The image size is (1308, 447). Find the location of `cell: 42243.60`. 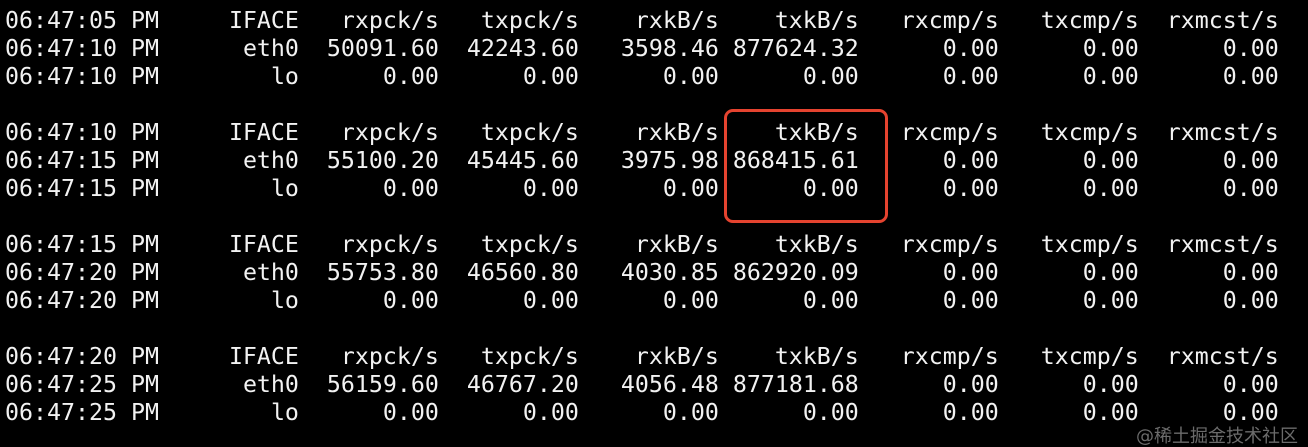

cell: 42243.60 is located at coordinates (522, 48).